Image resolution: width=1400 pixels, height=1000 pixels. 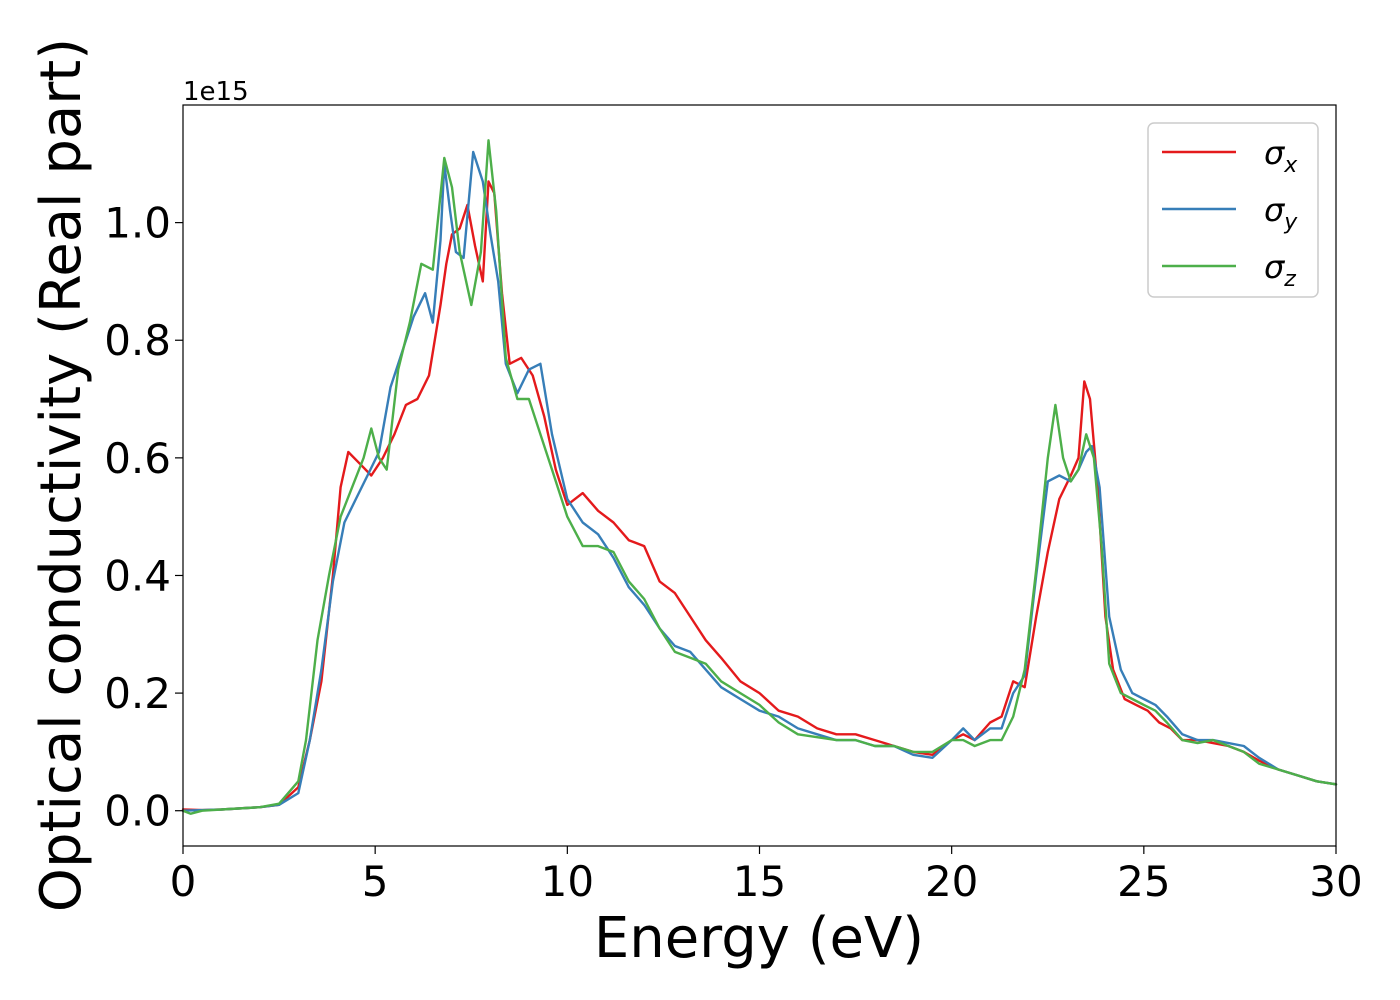 What do you see at coordinates (759, 881) in the screenshot?
I see `x-tick-label: 15` at bounding box center [759, 881].